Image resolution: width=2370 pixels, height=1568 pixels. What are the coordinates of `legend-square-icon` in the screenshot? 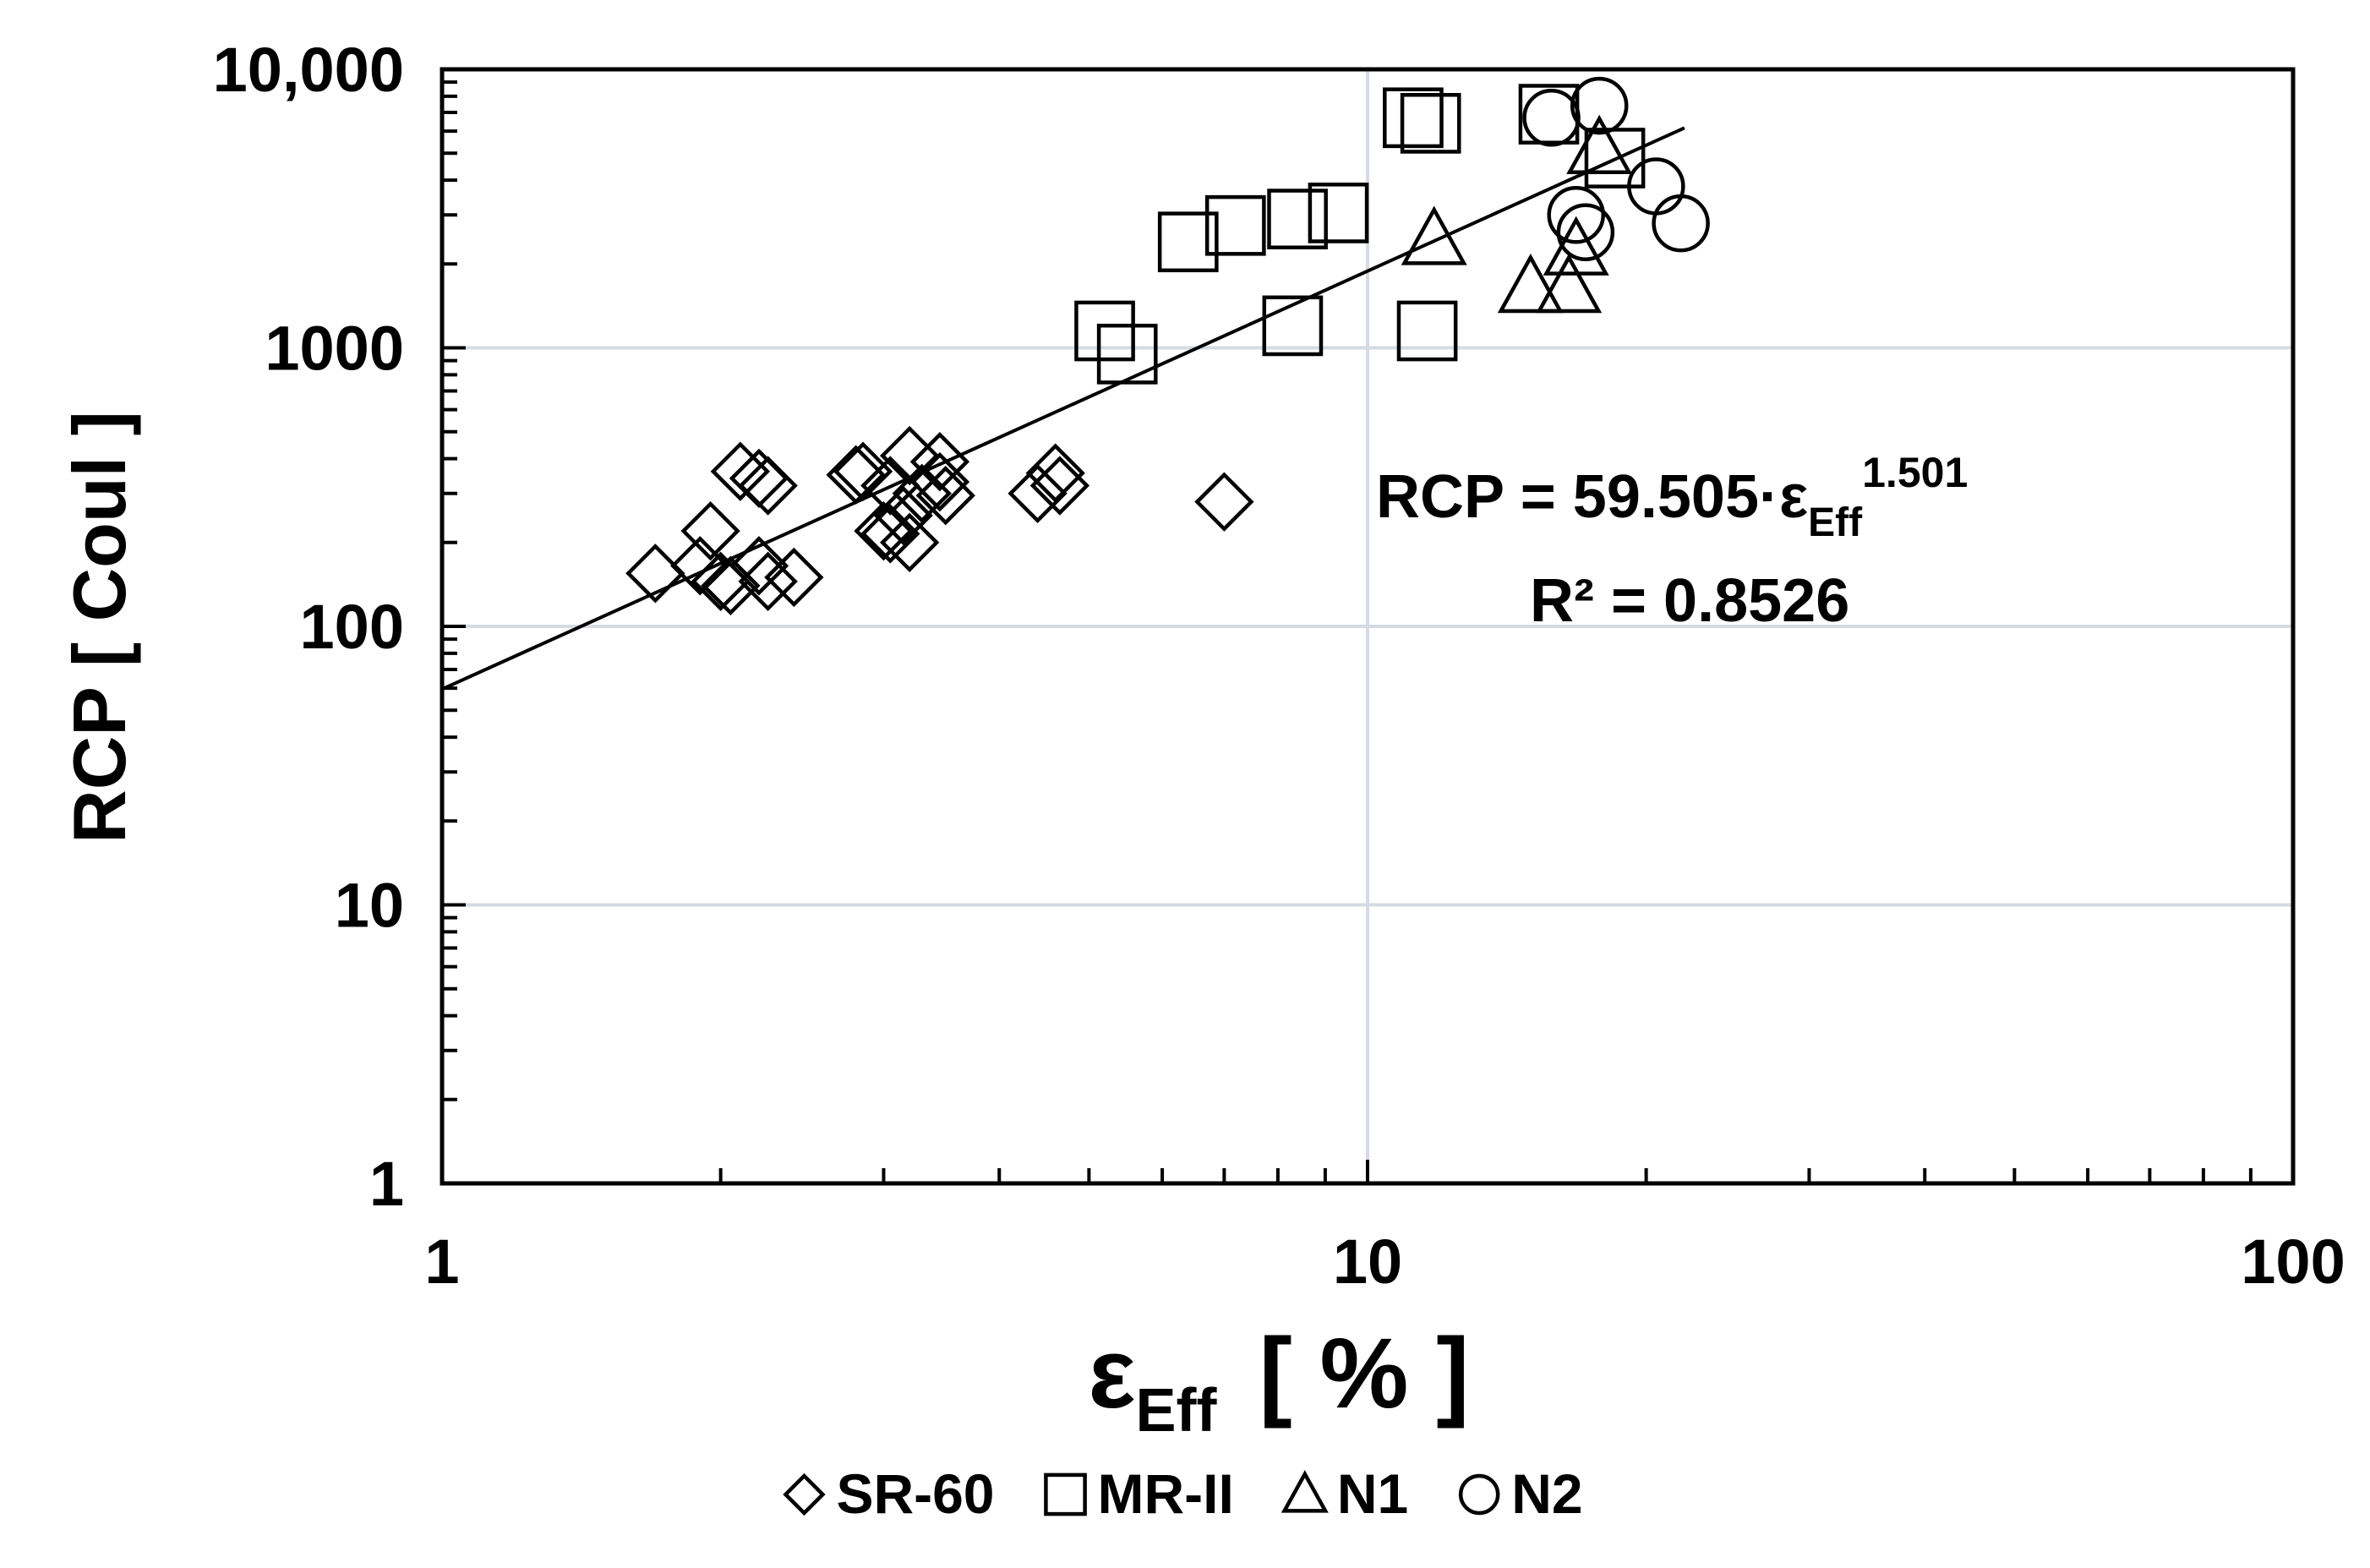 It's located at (1065, 1494).